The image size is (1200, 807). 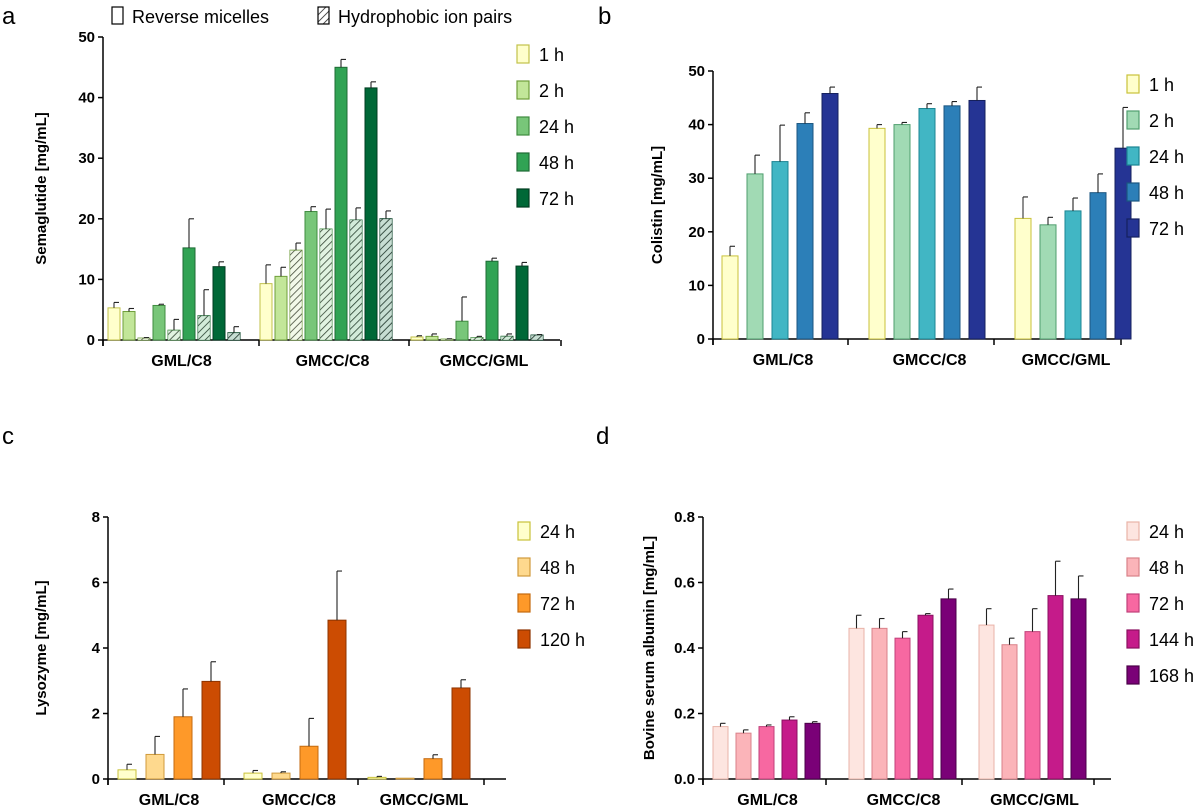 I want to click on y-axis-label: Lysozyme [mg/mL], so click(x=41, y=647).